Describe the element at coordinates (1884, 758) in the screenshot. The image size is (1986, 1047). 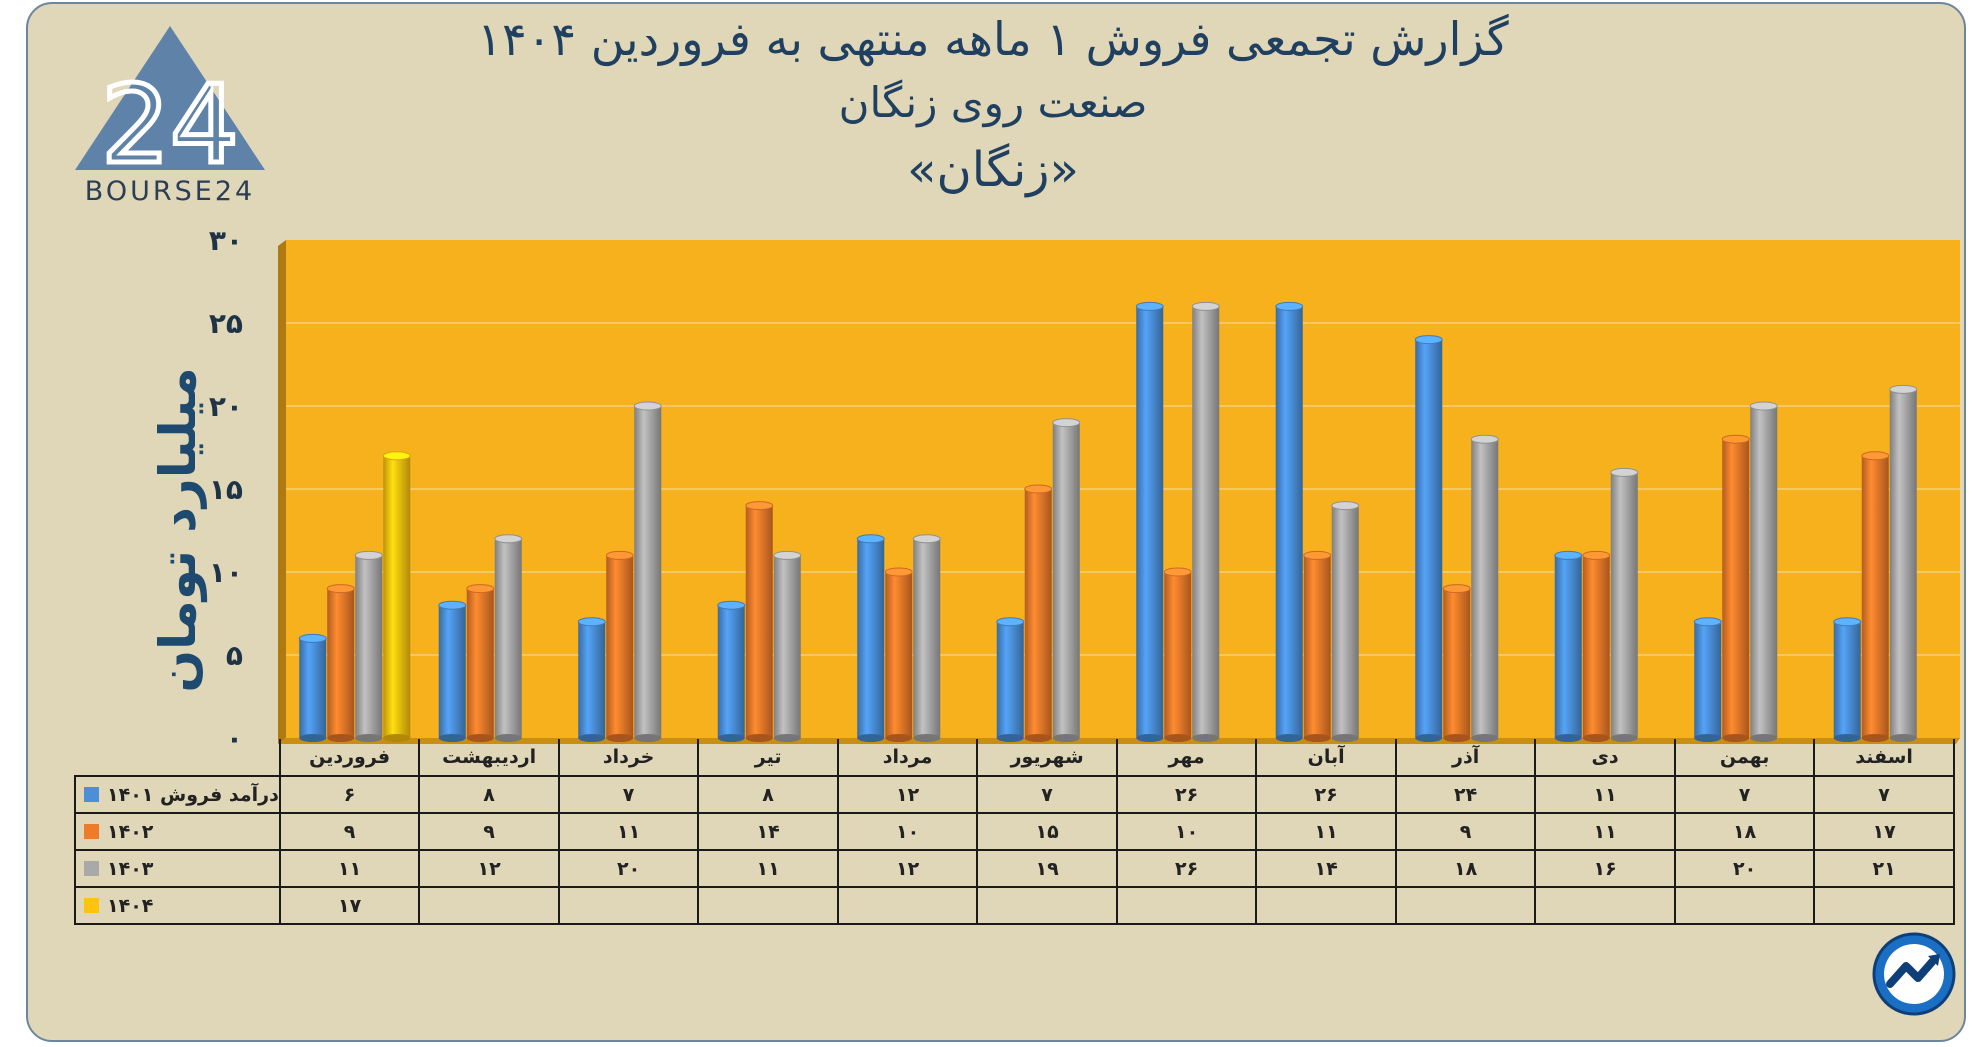
I see `category-label: اسفند` at that location.